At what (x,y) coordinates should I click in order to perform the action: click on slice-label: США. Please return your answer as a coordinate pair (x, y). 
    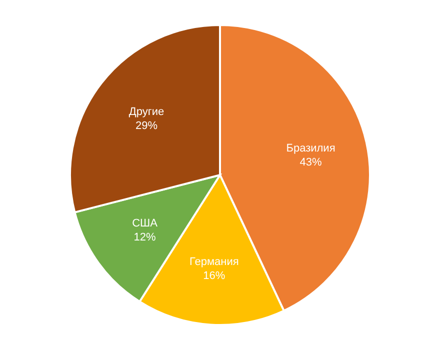
    Looking at the image, I should click on (145, 224).